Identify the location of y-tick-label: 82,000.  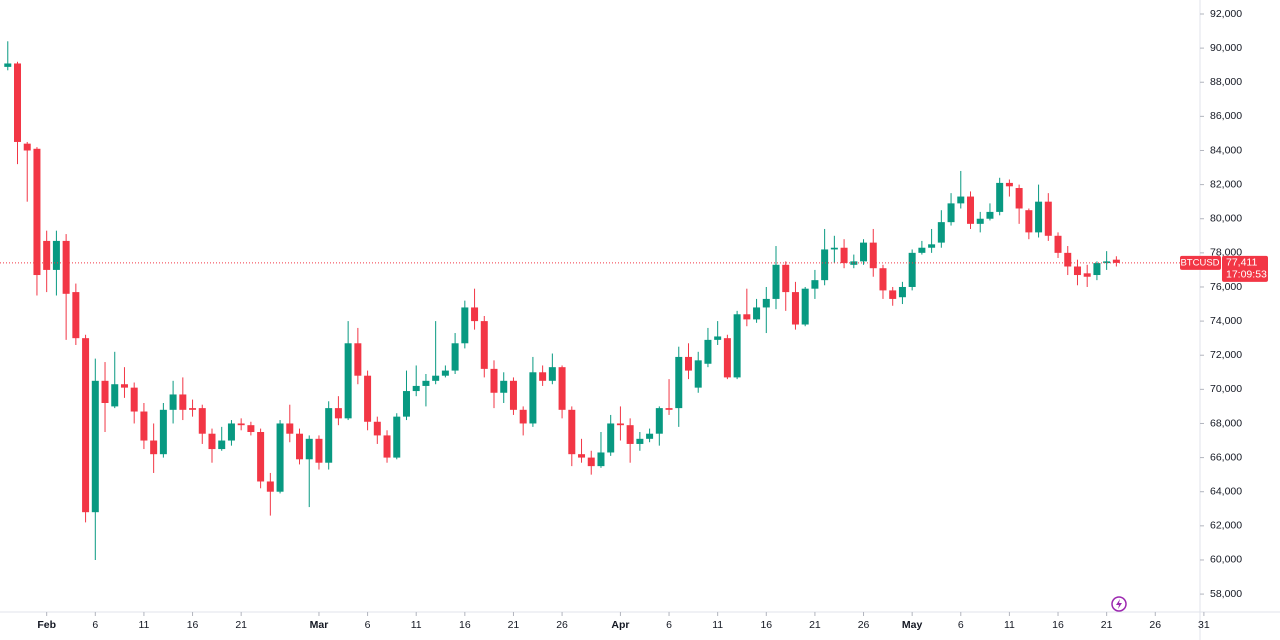
(1226, 184).